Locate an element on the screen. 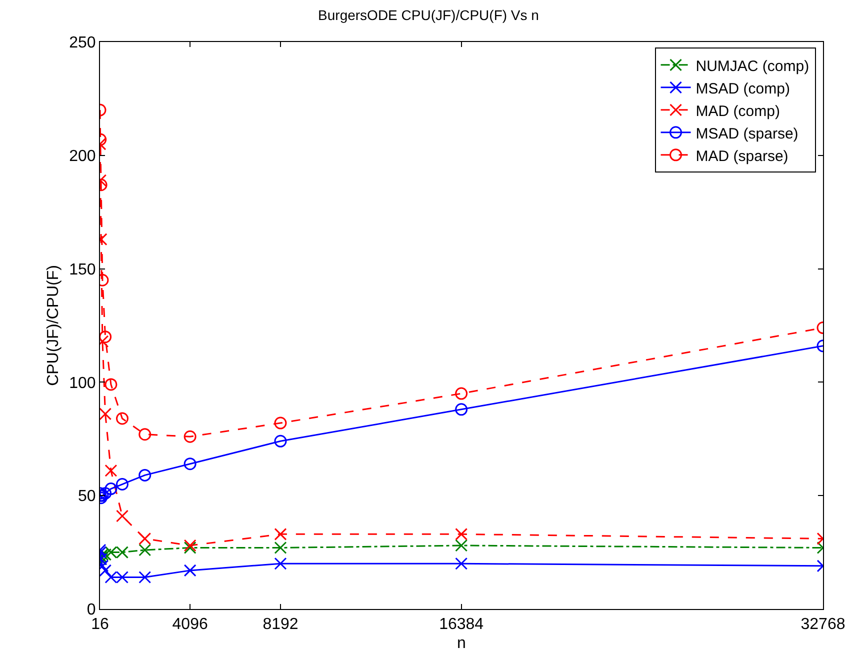  x-tick-label: 4096 is located at coordinates (190, 625).